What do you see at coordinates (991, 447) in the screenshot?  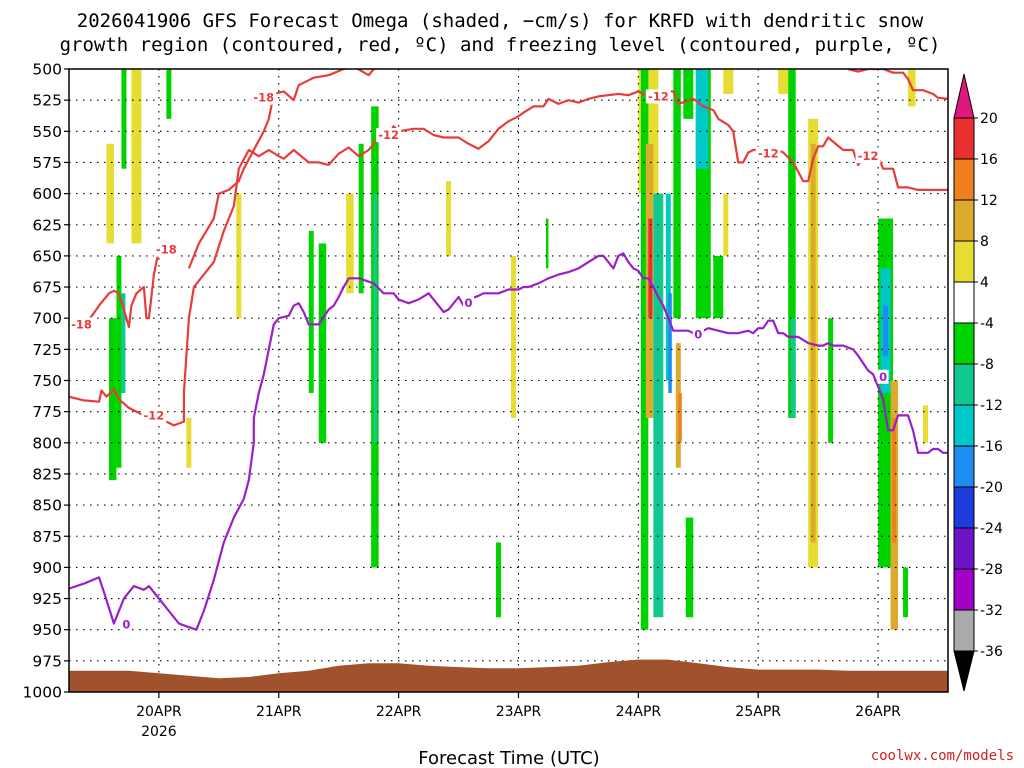 I see `colorbar-label: -16` at bounding box center [991, 447].